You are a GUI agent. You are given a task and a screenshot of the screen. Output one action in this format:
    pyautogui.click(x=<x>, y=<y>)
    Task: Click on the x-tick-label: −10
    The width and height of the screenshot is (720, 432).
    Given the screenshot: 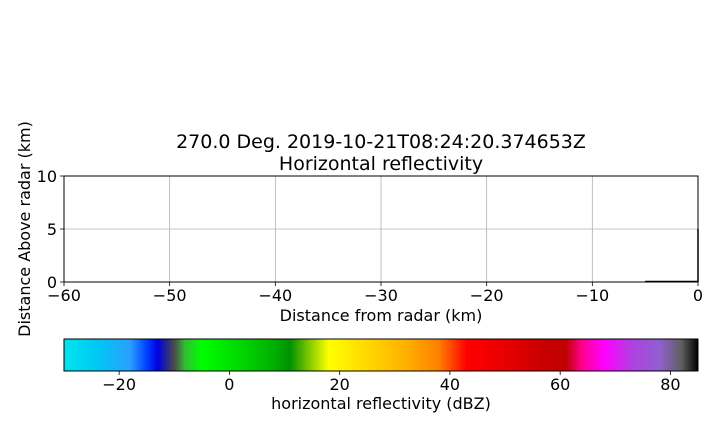 What is the action you would take?
    pyautogui.click(x=592, y=295)
    